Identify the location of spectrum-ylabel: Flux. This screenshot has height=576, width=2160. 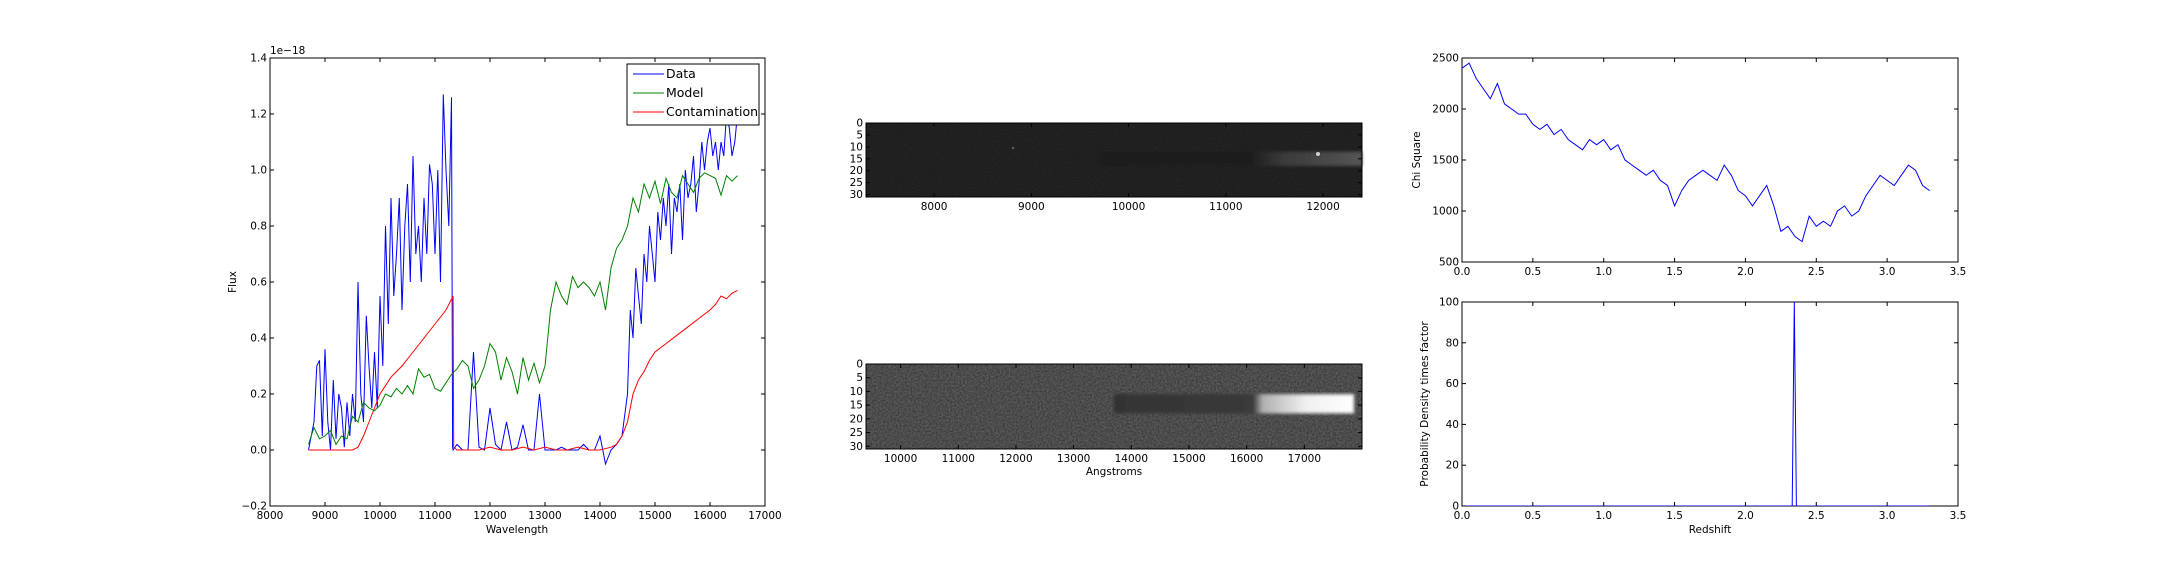
(233, 282).